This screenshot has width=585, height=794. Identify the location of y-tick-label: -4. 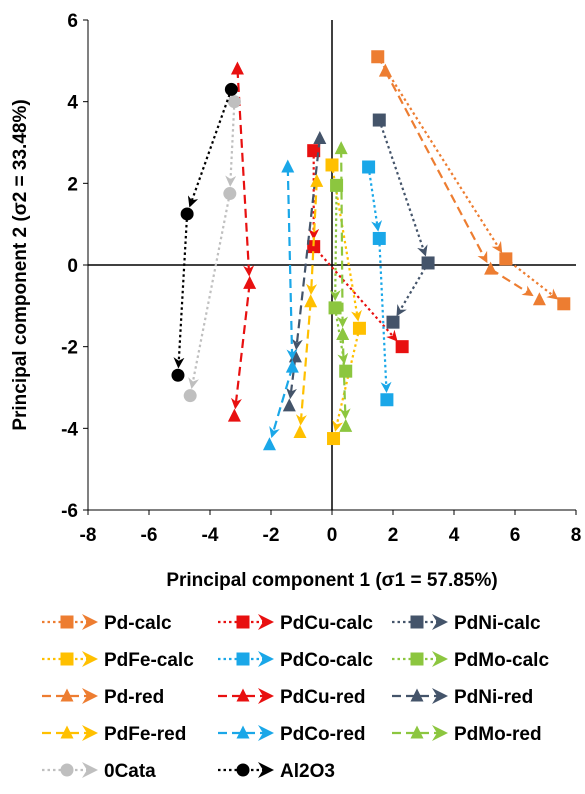
(69, 429).